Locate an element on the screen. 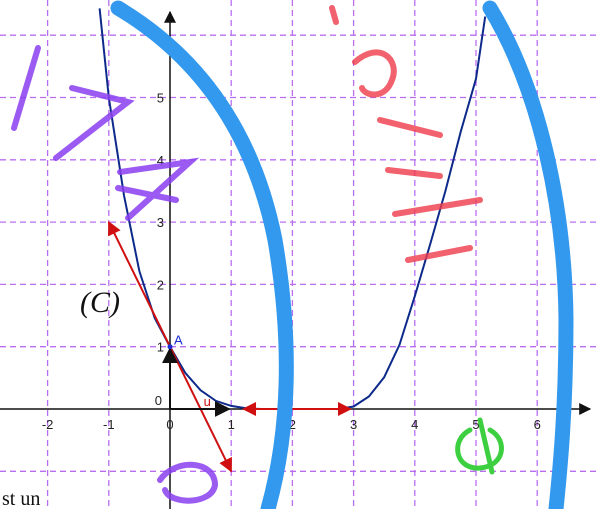  x-tick-label: 3 is located at coordinates (353, 424).